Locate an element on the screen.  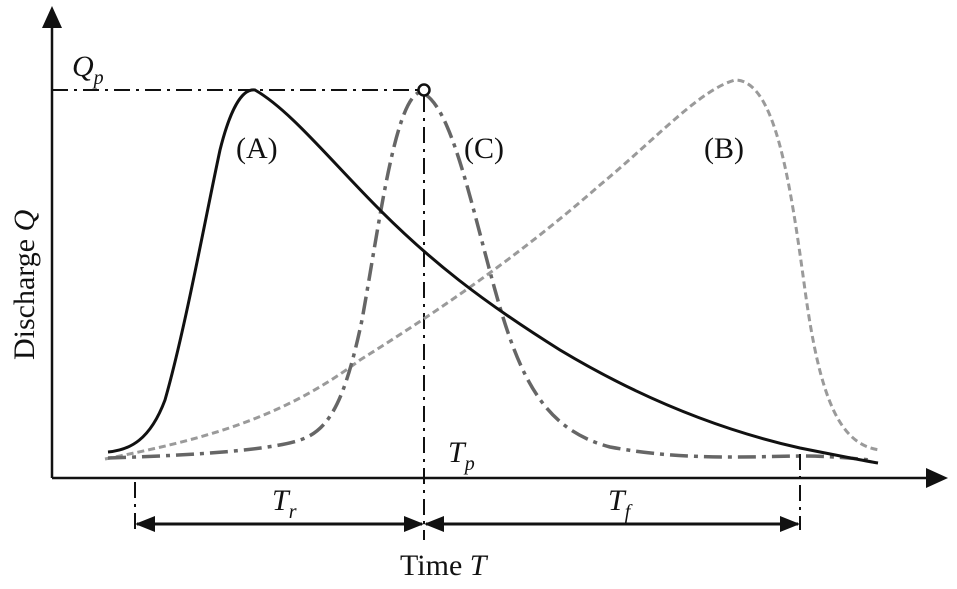
y-axis-arrow is located at coordinates (52, 17).